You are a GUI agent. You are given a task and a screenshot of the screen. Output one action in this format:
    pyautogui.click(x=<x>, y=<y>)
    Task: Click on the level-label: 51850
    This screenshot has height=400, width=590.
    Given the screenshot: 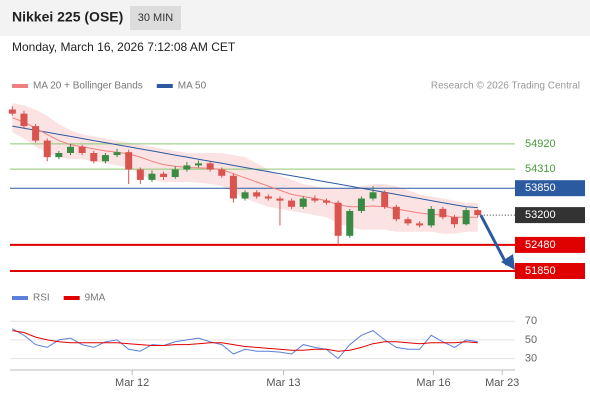 What is the action you would take?
    pyautogui.click(x=540, y=271)
    